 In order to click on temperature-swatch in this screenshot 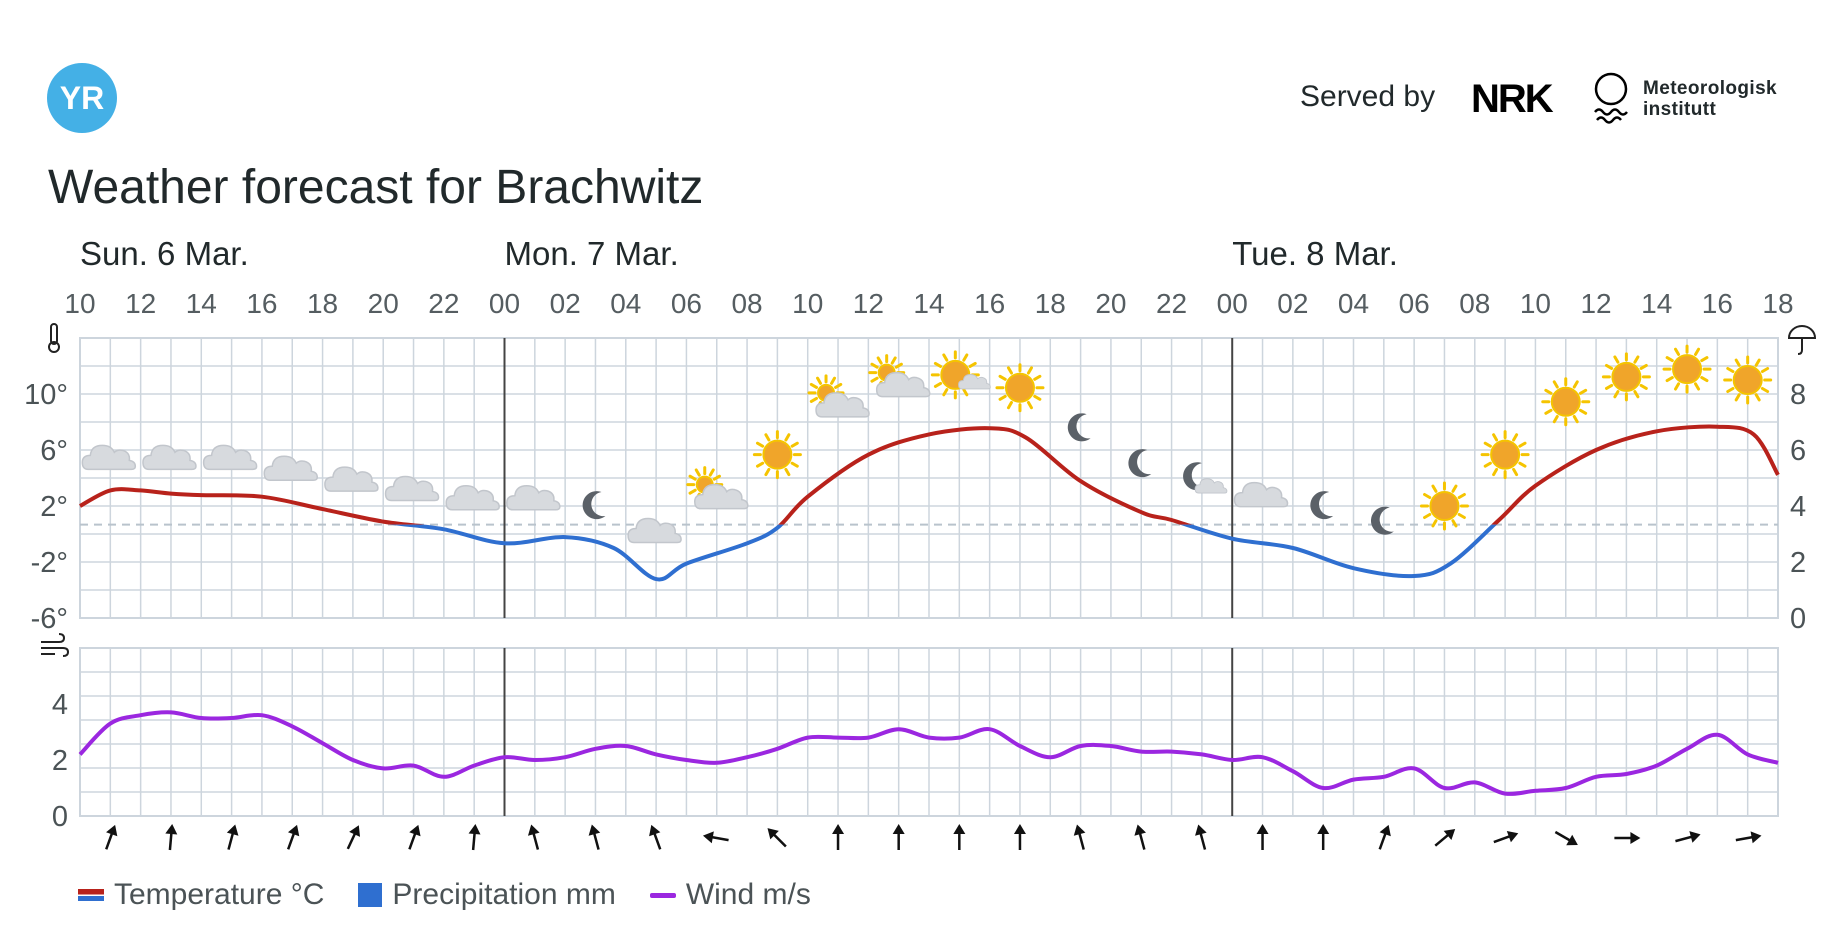, I will do `click(91, 895)`.